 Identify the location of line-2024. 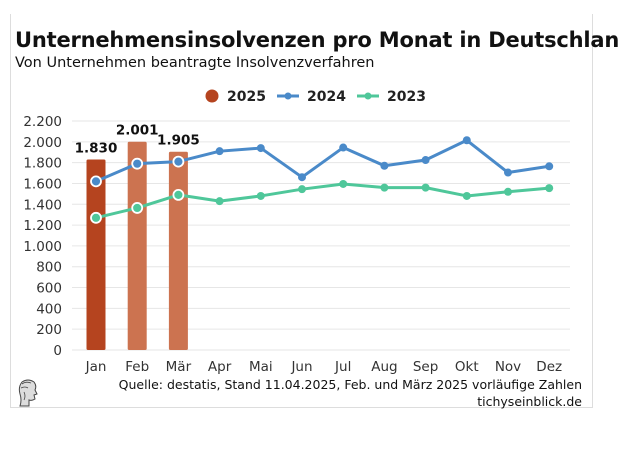
(322, 160).